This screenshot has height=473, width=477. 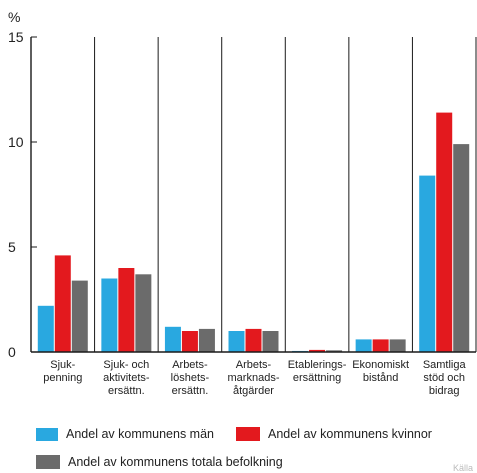 I want to click on y-tick-label-15: 15, so click(x=16, y=37).